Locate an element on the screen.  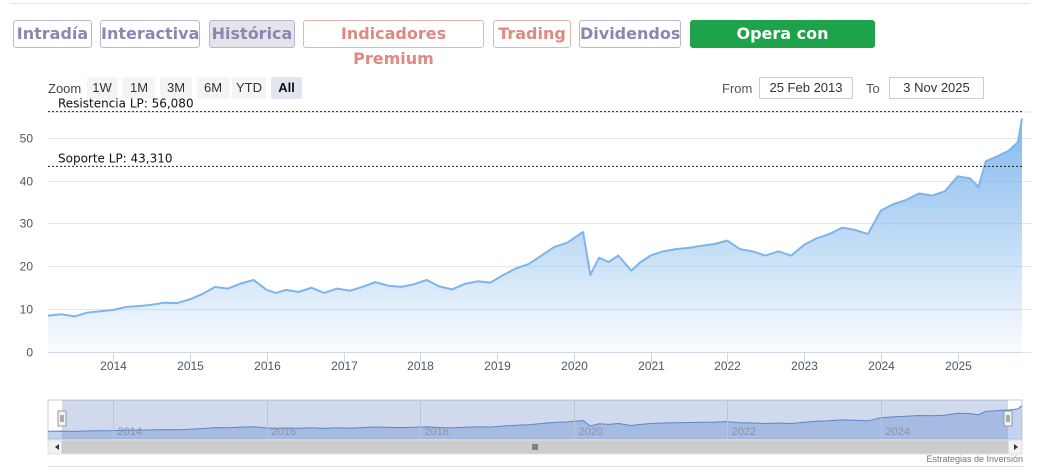
navigator-line is located at coordinates (535, 418).